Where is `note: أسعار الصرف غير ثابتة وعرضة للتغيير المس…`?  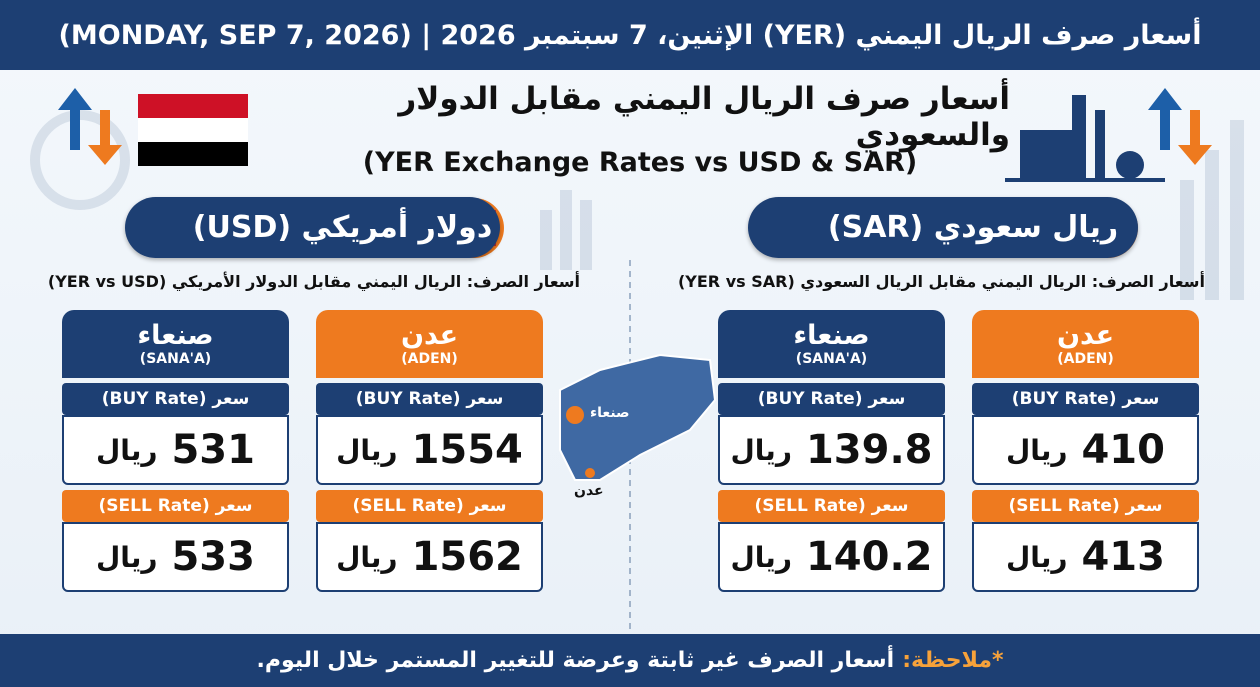 note: أسعار الصرف غير ثابتة وعرضة للتغيير المس… is located at coordinates (575, 660).